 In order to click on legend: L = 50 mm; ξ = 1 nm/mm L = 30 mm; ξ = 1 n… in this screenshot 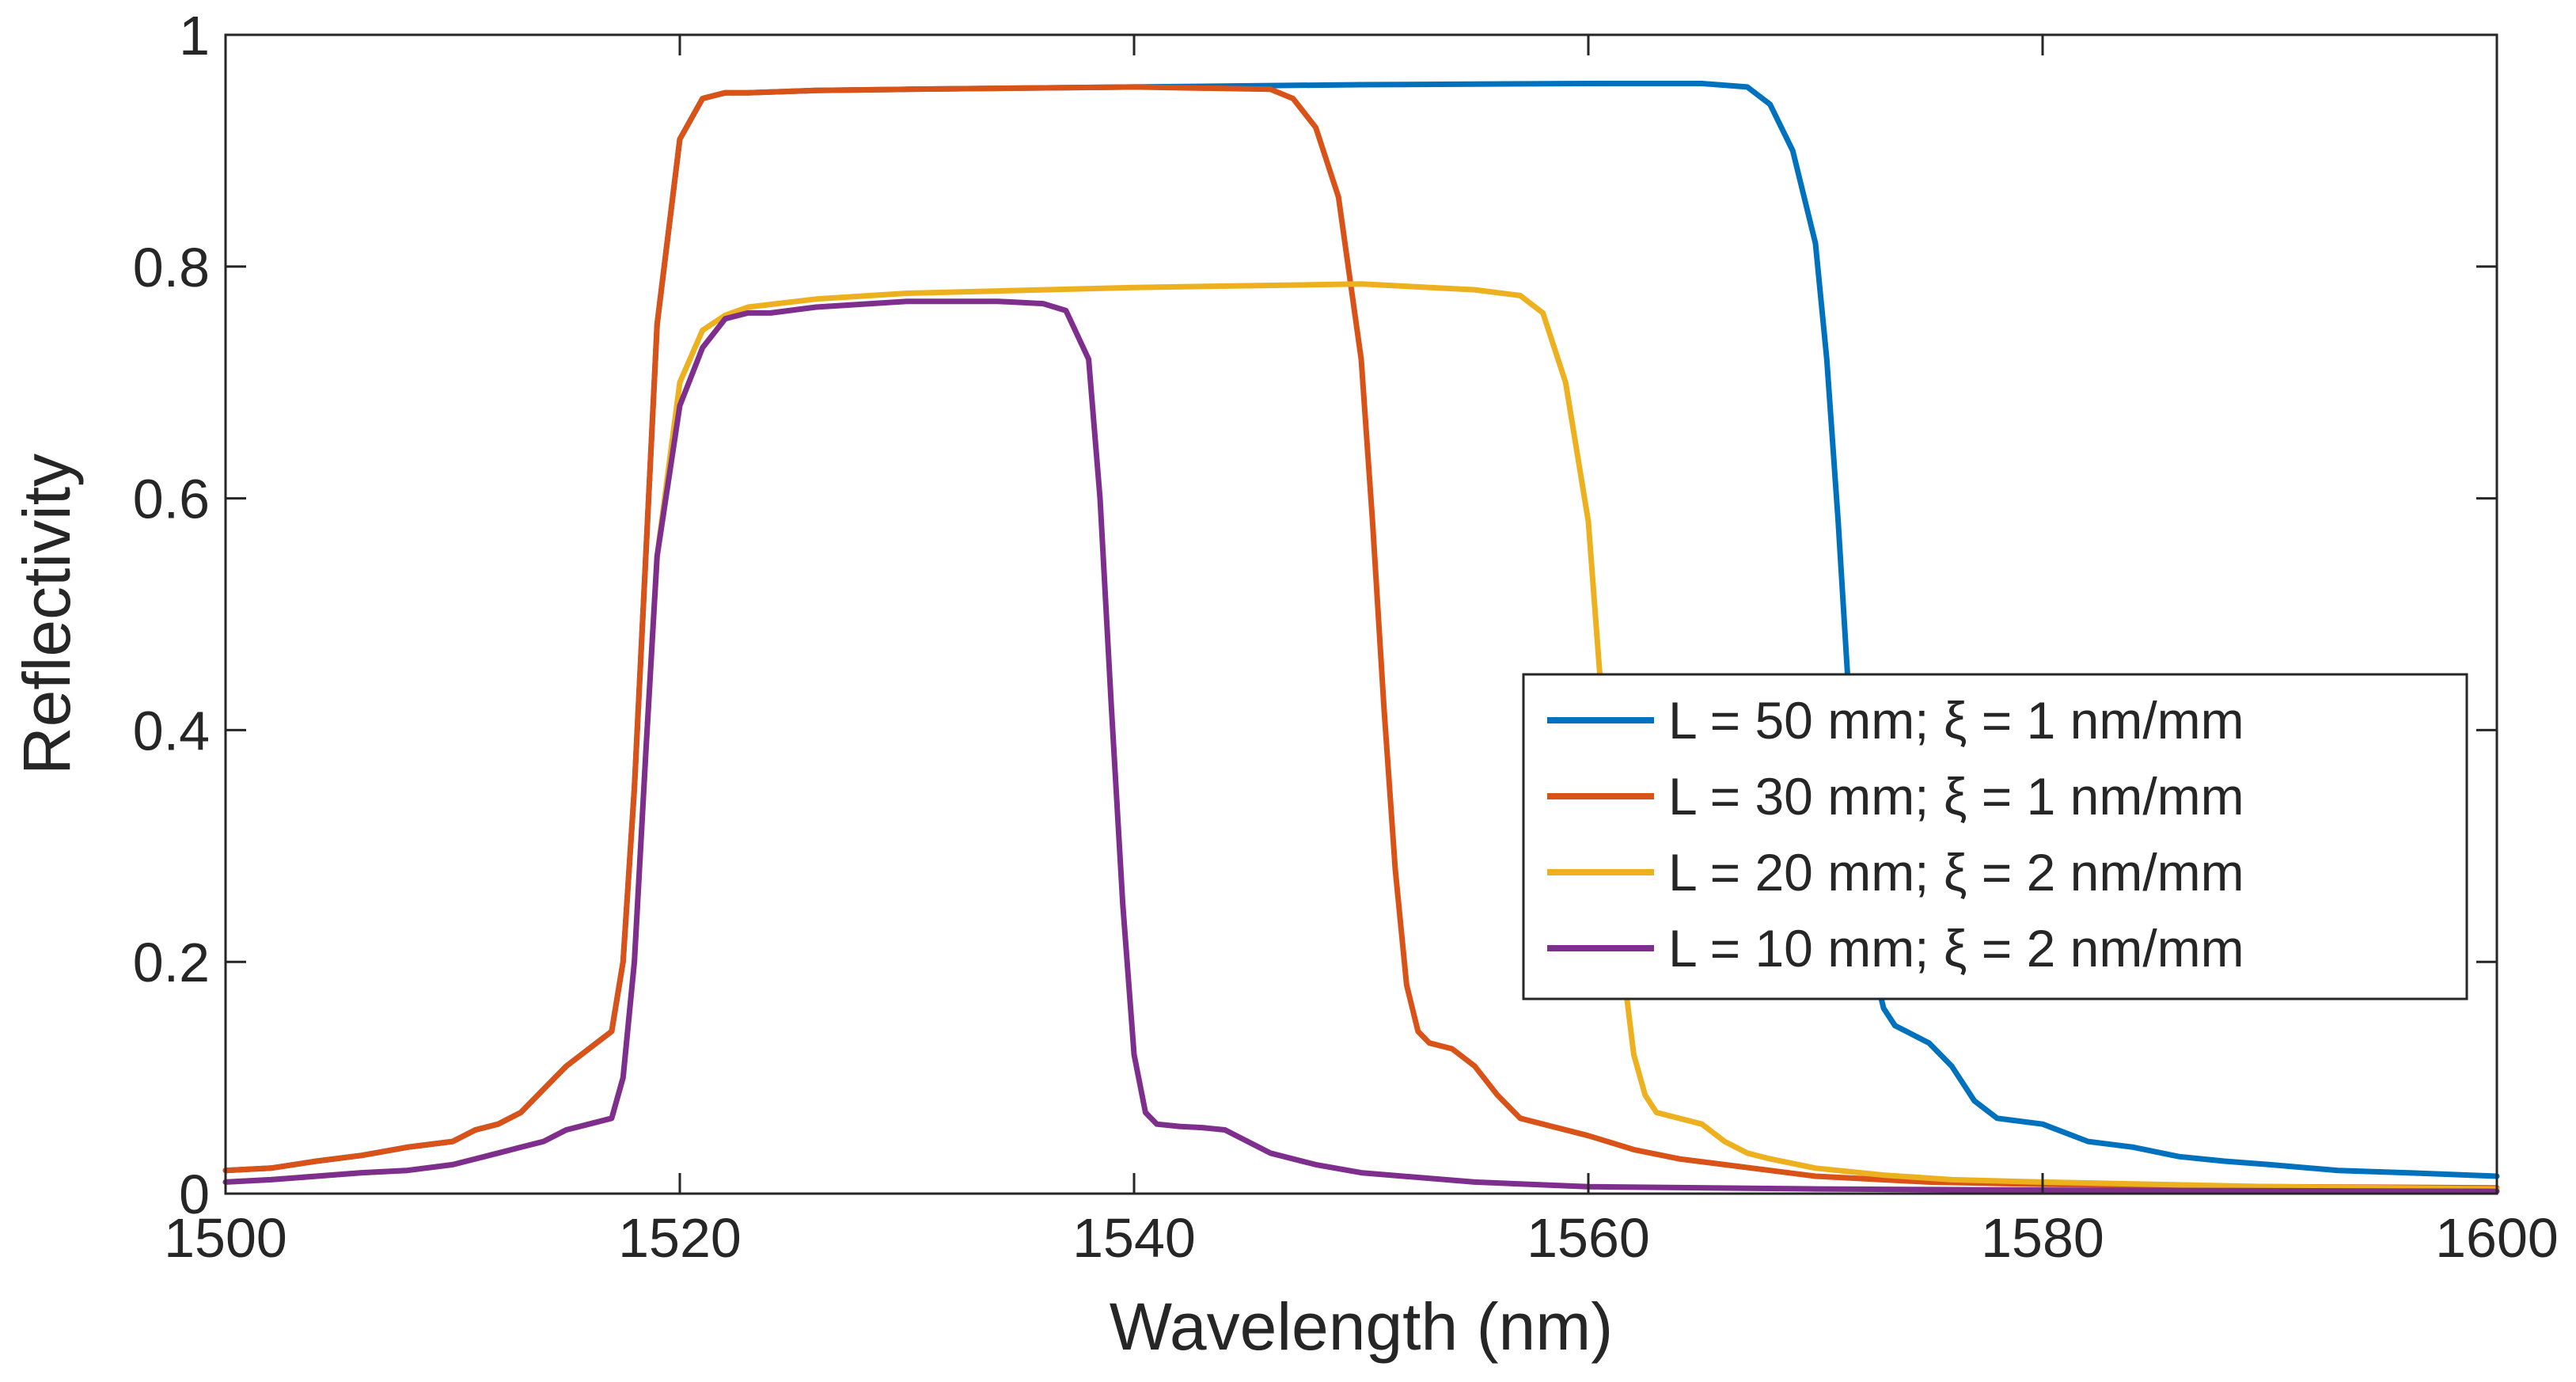, I will do `click(1995, 837)`.